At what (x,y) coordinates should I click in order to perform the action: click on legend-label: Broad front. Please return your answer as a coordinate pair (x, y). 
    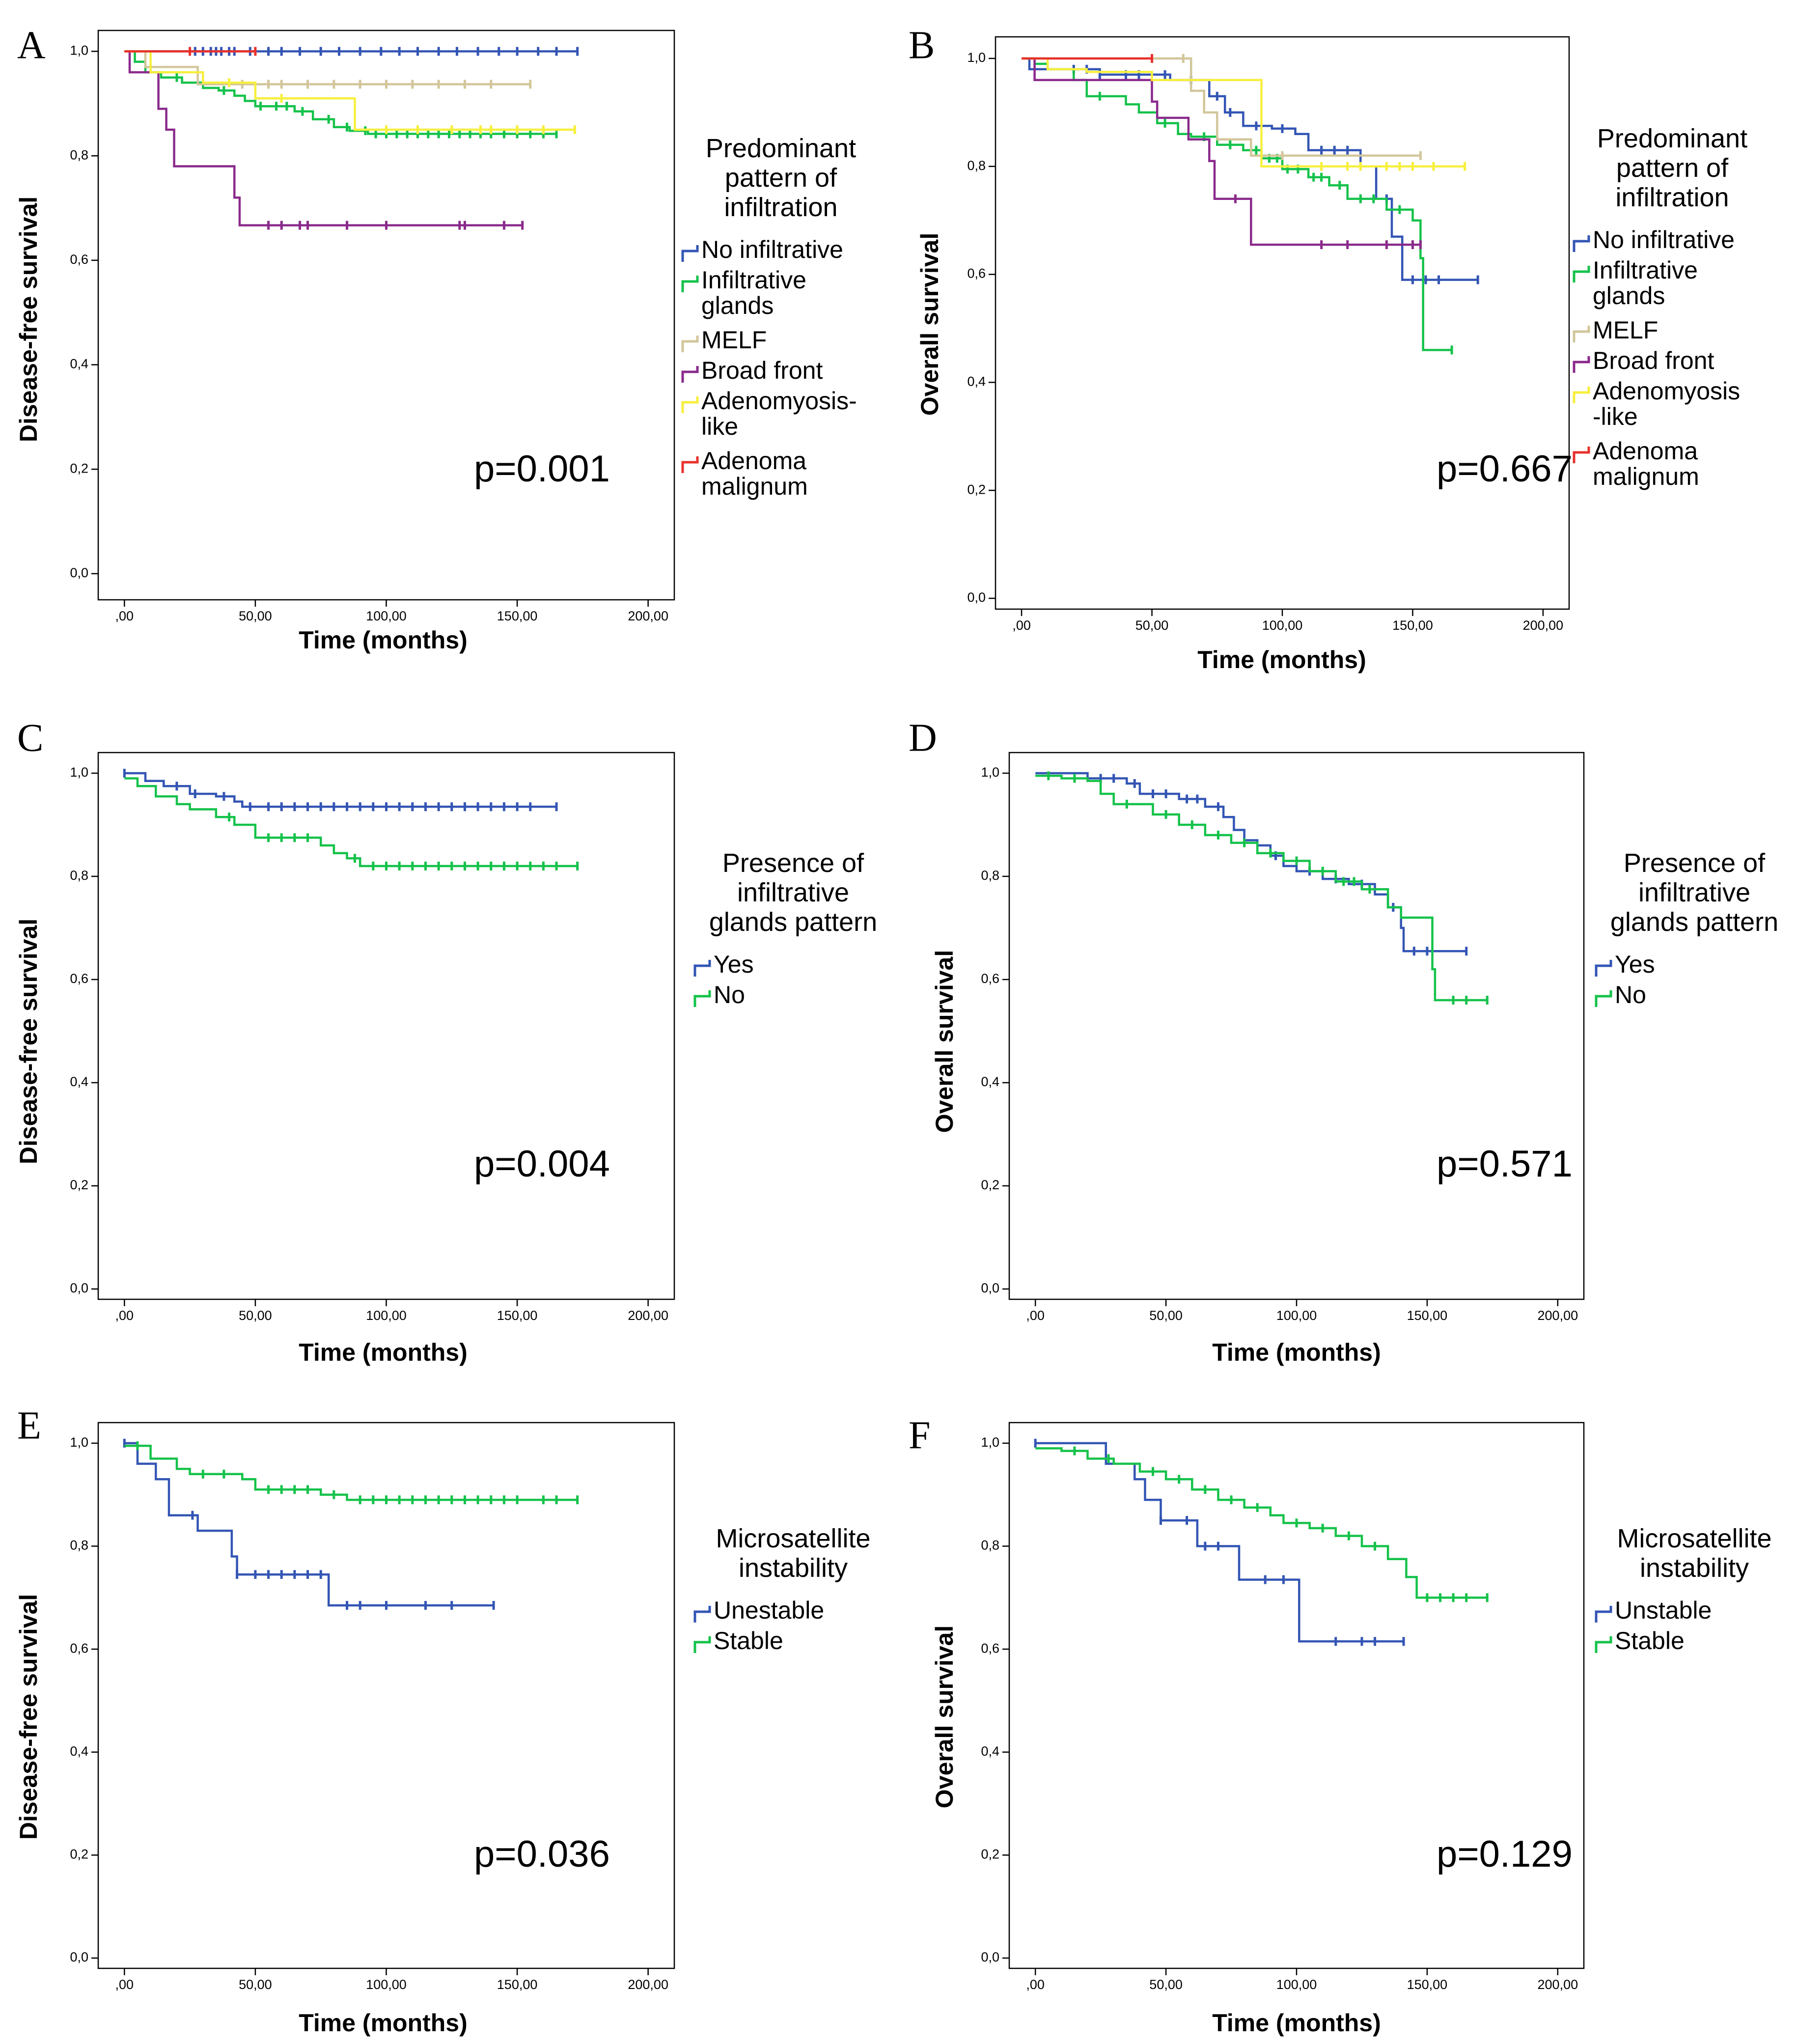
    Looking at the image, I should click on (1654, 360).